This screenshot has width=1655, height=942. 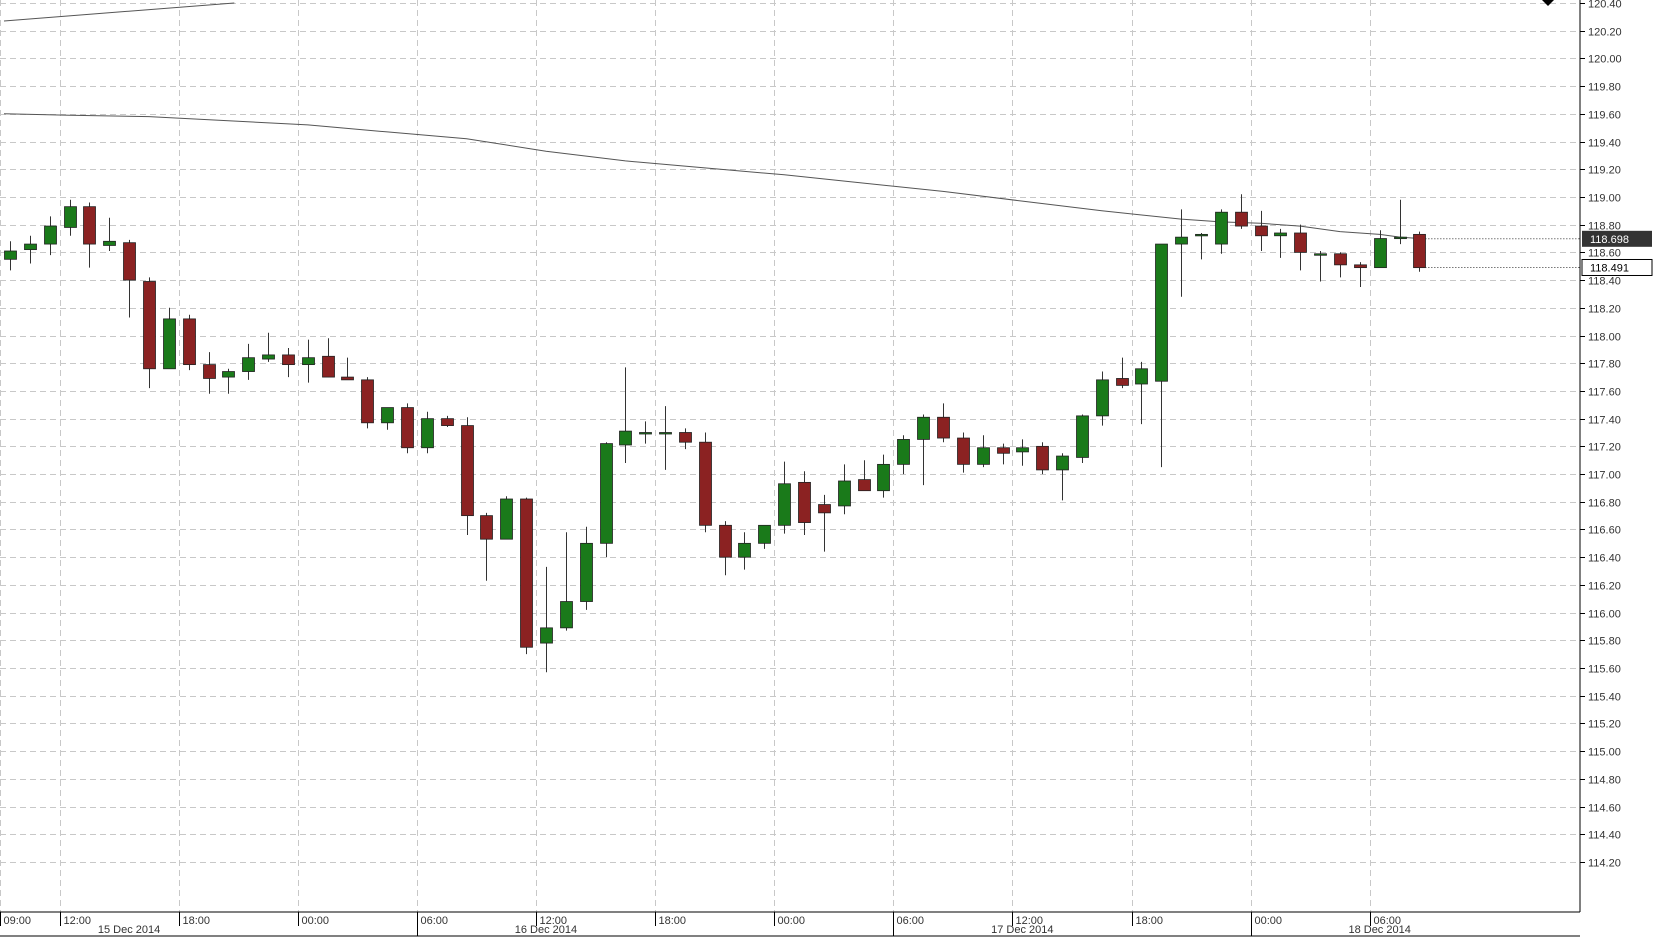 What do you see at coordinates (1604, 476) in the screenshot?
I see `y-tick-label: 117.00` at bounding box center [1604, 476].